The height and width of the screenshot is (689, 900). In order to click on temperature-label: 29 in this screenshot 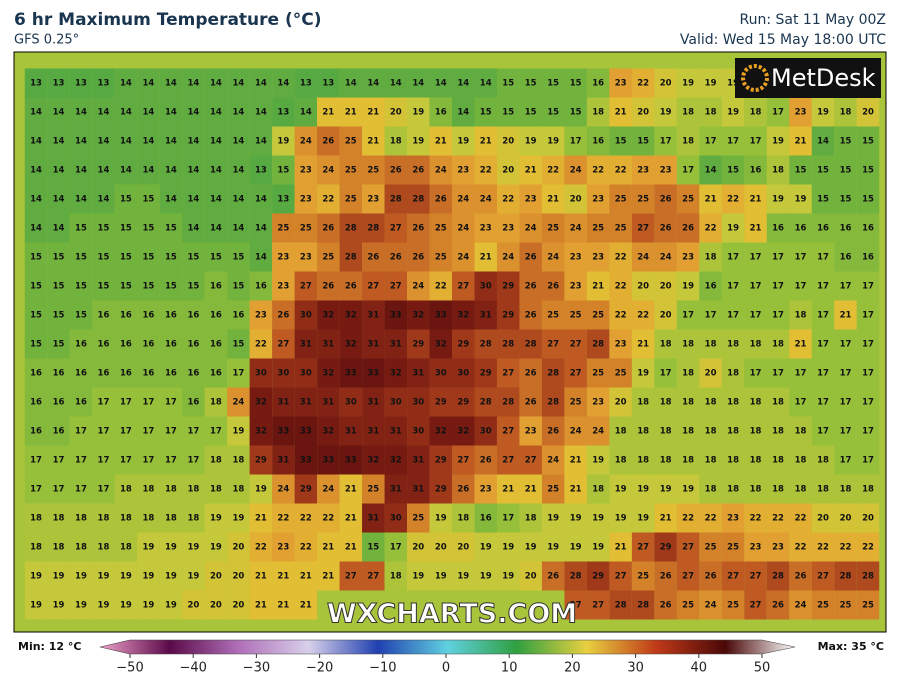, I will do `click(261, 461)`.